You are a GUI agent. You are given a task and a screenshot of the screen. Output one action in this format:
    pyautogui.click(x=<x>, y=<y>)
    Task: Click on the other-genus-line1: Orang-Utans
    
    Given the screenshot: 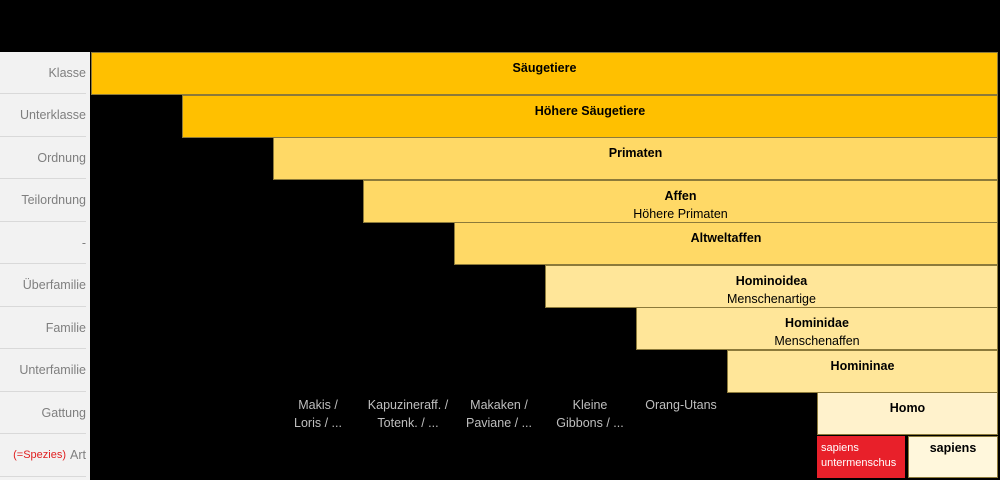 What is the action you would take?
    pyautogui.click(x=681, y=405)
    